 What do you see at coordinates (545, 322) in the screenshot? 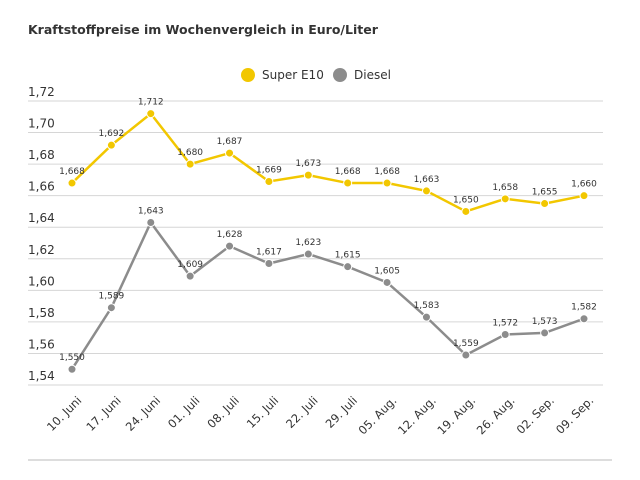
I see `value-label: 1,573` at bounding box center [545, 322].